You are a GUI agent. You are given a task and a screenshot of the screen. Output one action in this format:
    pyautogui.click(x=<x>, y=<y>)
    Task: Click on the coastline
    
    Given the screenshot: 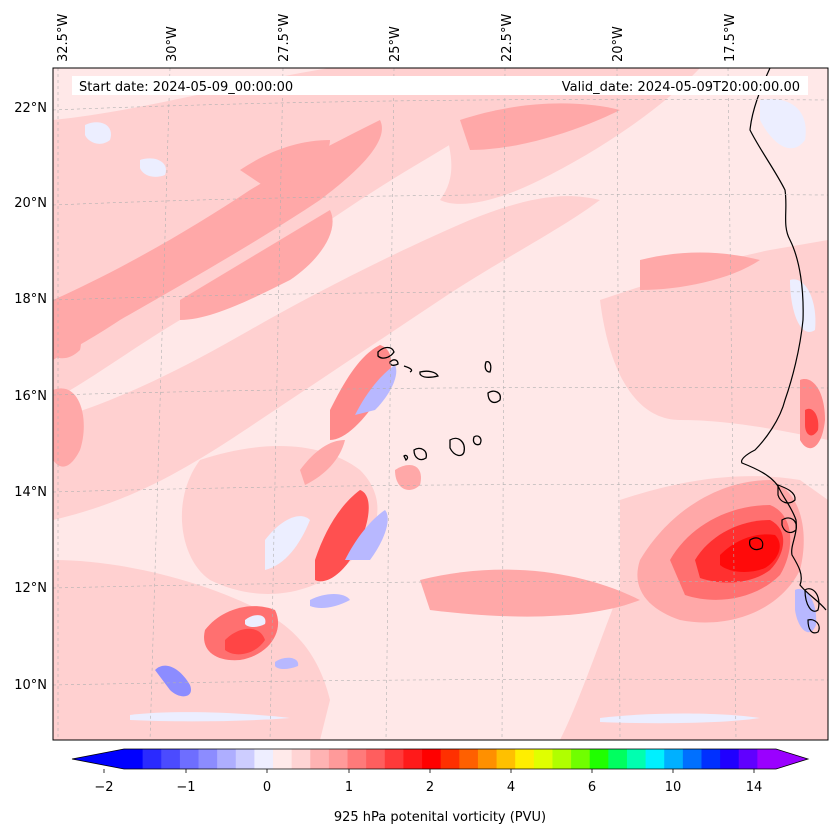 What is the action you would take?
    pyautogui.click(x=783, y=351)
    